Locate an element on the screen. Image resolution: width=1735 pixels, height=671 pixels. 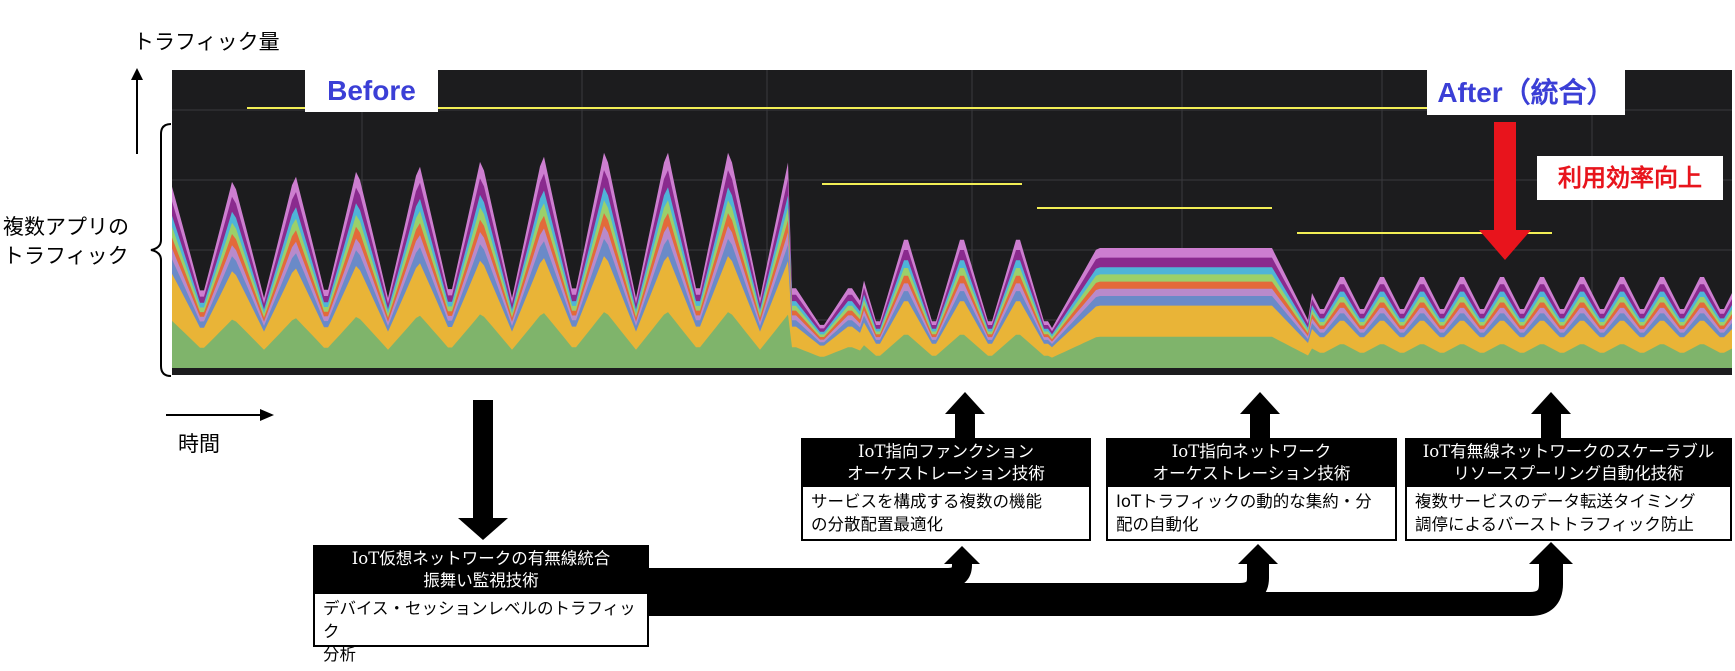
tech-box-body: デバイス・セッションレベルのトラフィック 分析 is located at coordinates (479, 631).